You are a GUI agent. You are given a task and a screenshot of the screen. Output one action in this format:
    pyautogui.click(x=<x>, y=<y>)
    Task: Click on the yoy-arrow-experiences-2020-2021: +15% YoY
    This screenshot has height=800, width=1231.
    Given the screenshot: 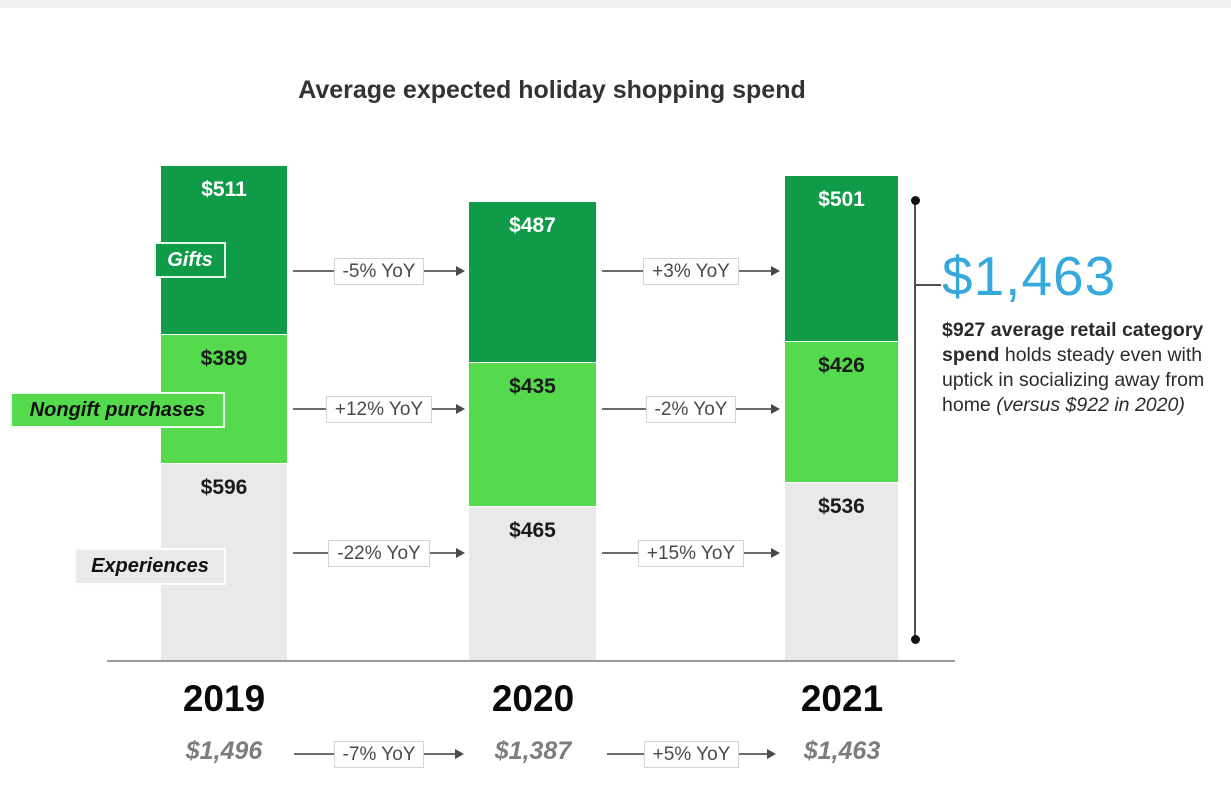 What is the action you would take?
    pyautogui.click(x=691, y=553)
    